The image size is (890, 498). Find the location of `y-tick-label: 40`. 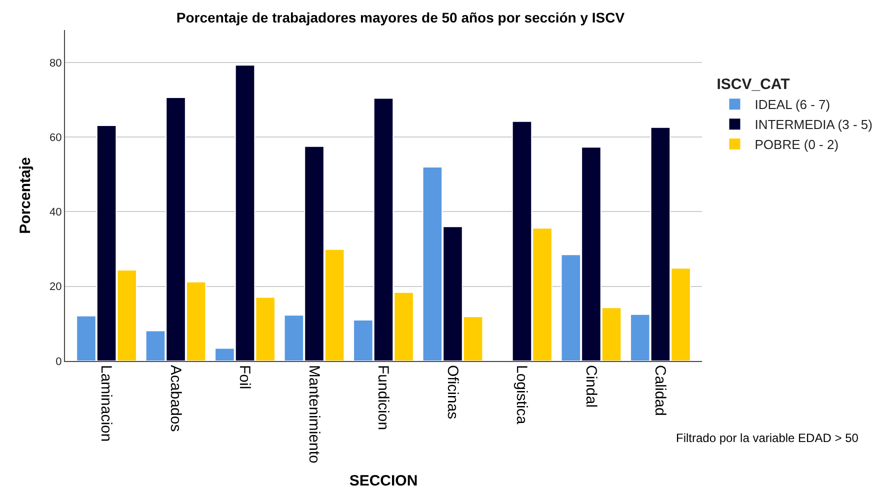

y-tick-label: 40 is located at coordinates (56, 212).